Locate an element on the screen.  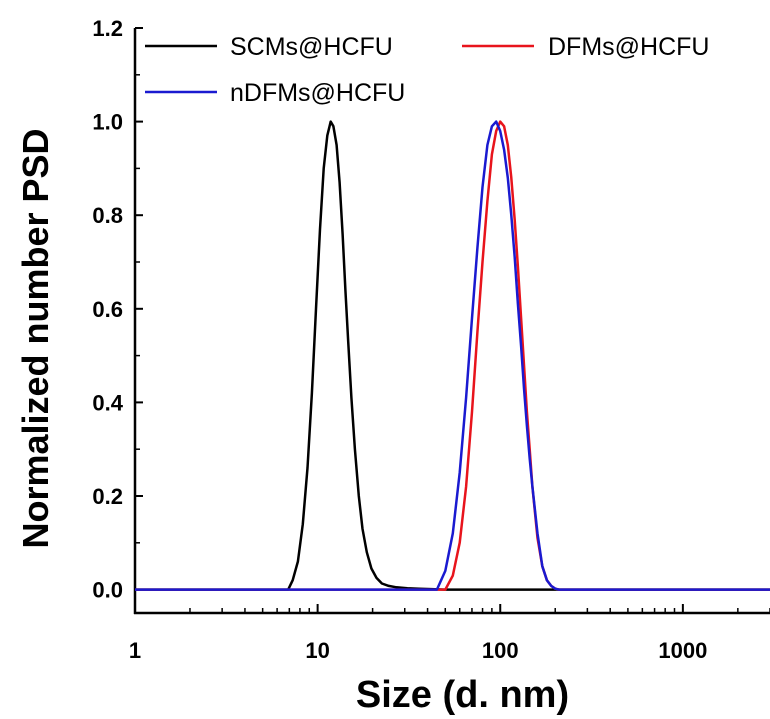
legend-label: DFMs@HCFU is located at coordinates (628, 47).